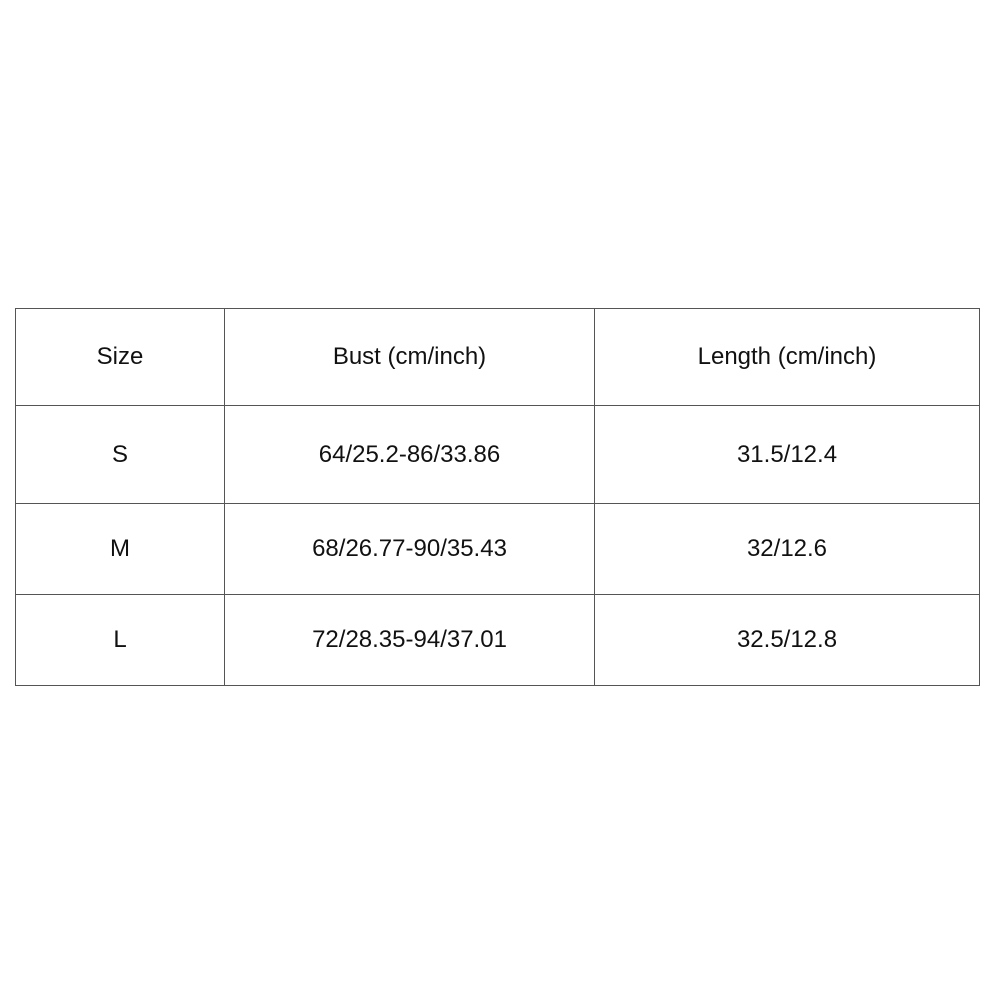 The height and width of the screenshot is (1000, 1000). Describe the element at coordinates (787, 549) in the screenshot. I see `cell-length: 32/12.6` at that location.